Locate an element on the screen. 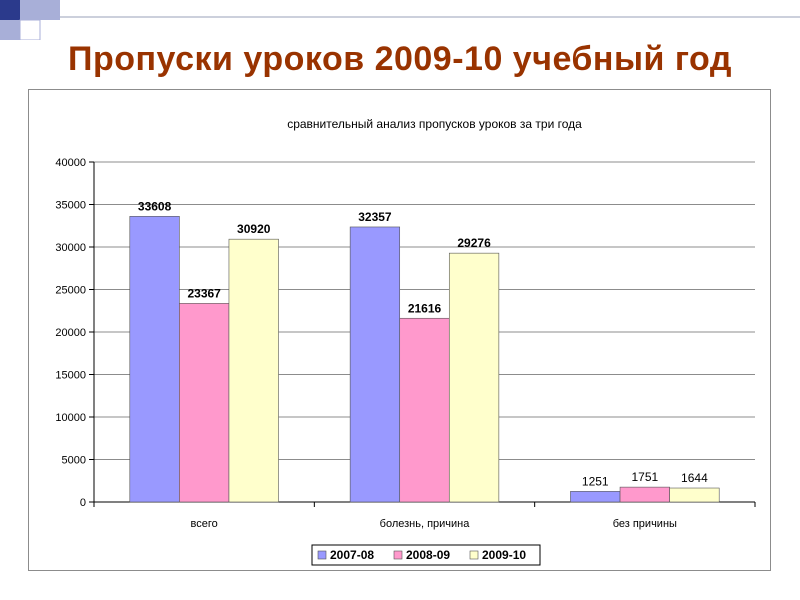  deco-square-outline is located at coordinates (30, 29).